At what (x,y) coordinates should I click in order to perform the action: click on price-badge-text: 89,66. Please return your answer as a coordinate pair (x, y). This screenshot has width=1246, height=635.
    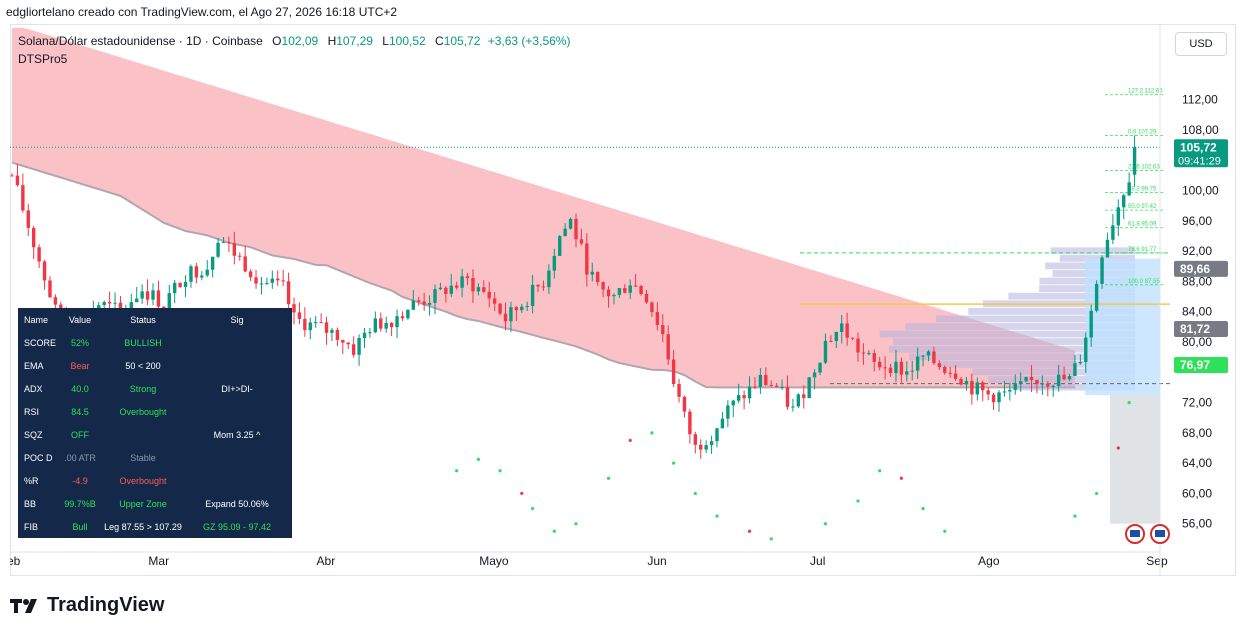
    Looking at the image, I should click on (1195, 269).